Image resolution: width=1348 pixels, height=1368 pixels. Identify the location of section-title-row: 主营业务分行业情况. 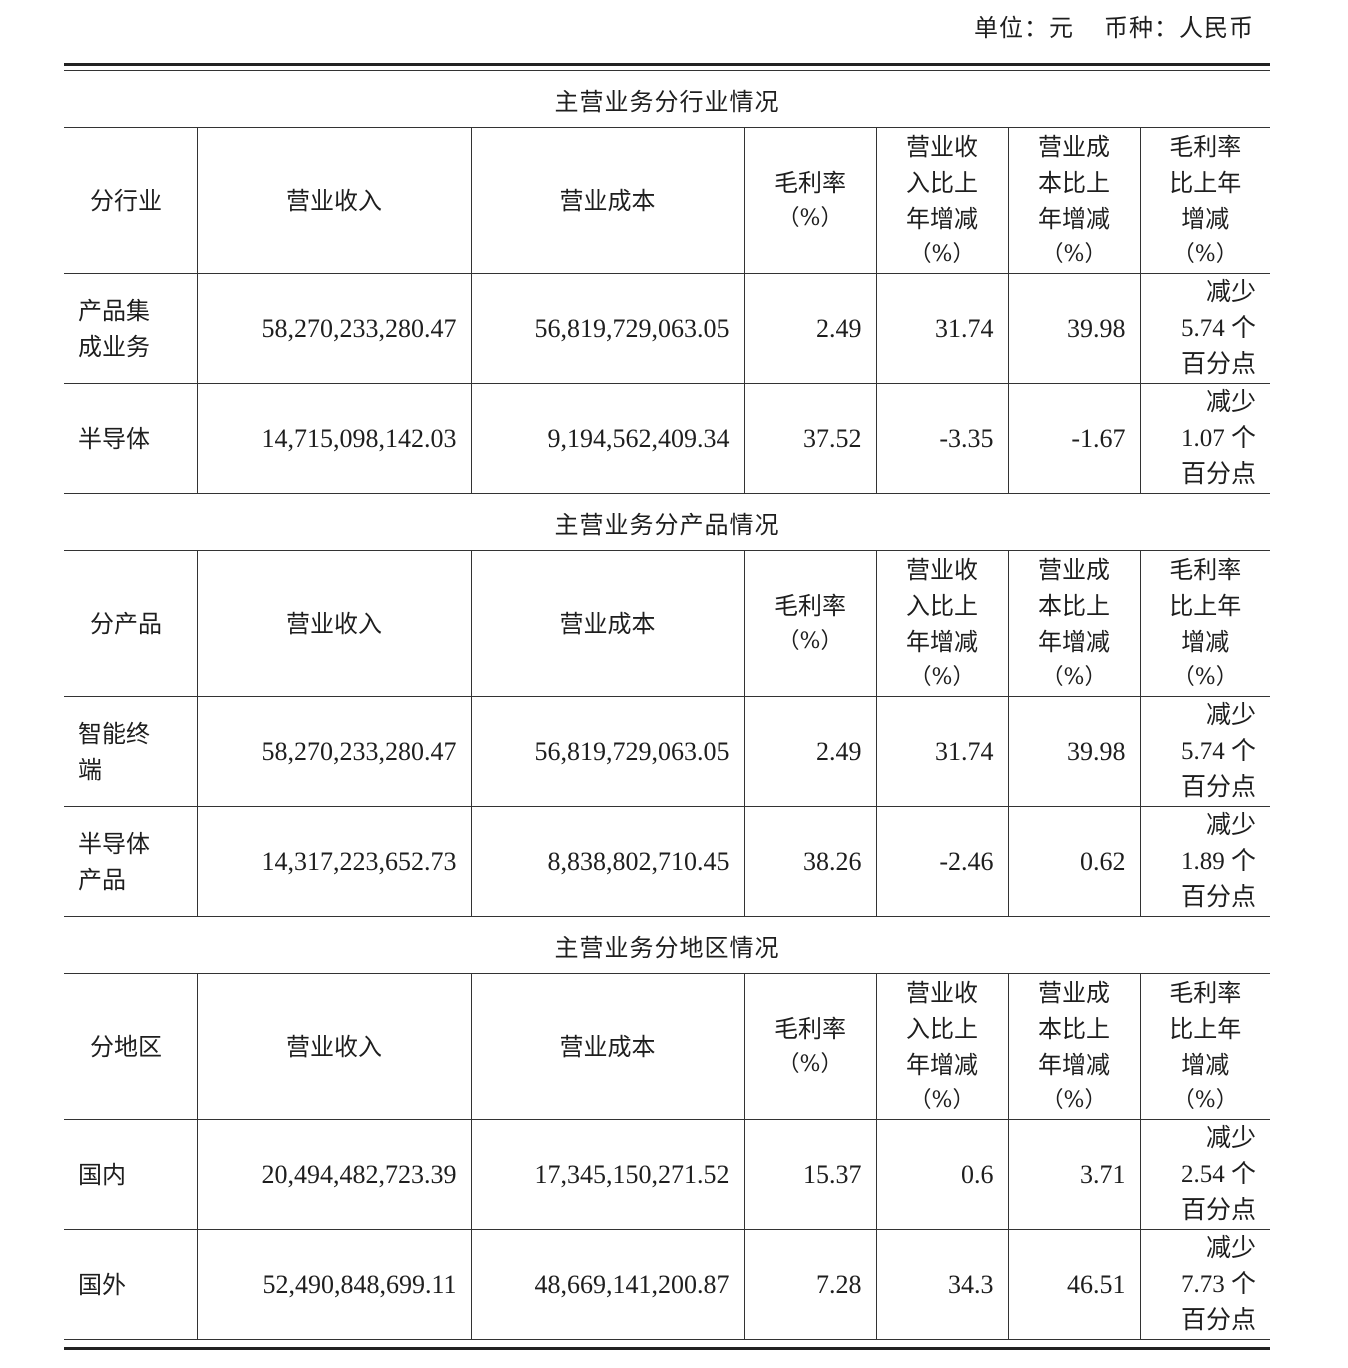
(667, 99).